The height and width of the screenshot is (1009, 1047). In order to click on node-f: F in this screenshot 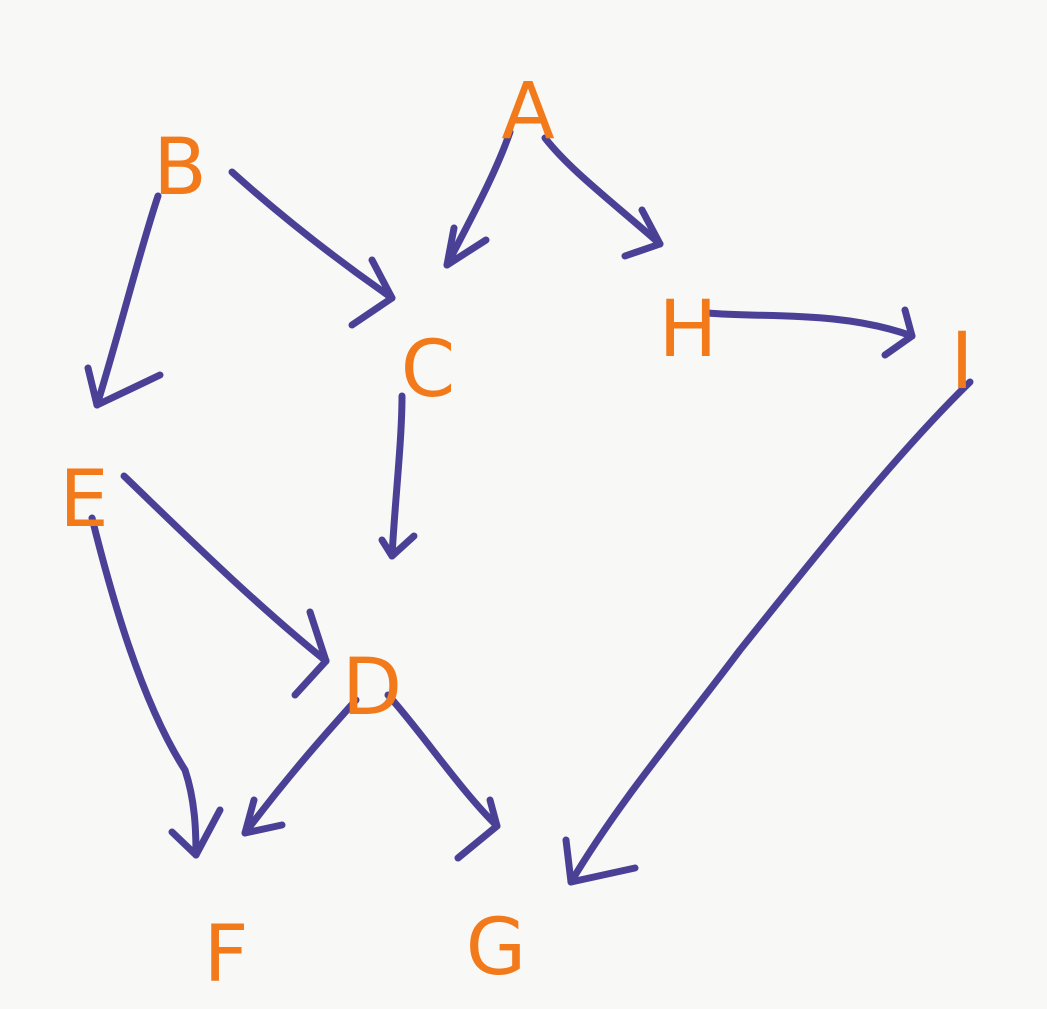, I will do `click(226, 955)`.